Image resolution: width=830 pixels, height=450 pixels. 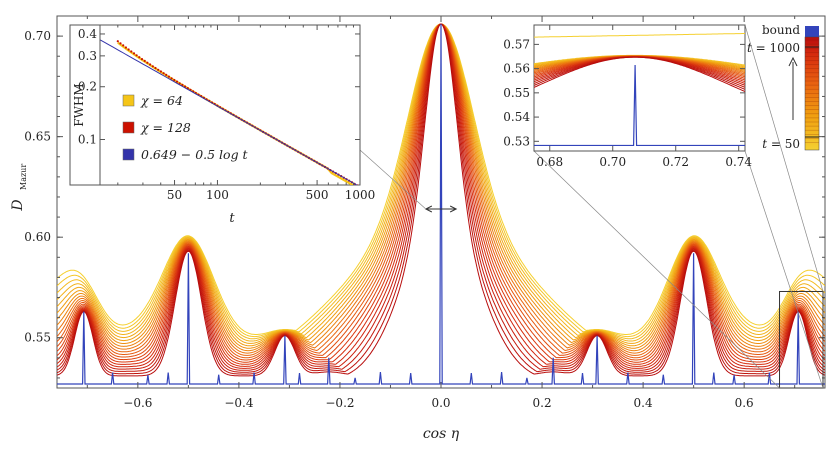 I want to click on zoom-inset-ticks: 0.68 0.70 0.72 0.74 0.53 0.54 0.55 0.56 0.57, so click(x=627, y=97).